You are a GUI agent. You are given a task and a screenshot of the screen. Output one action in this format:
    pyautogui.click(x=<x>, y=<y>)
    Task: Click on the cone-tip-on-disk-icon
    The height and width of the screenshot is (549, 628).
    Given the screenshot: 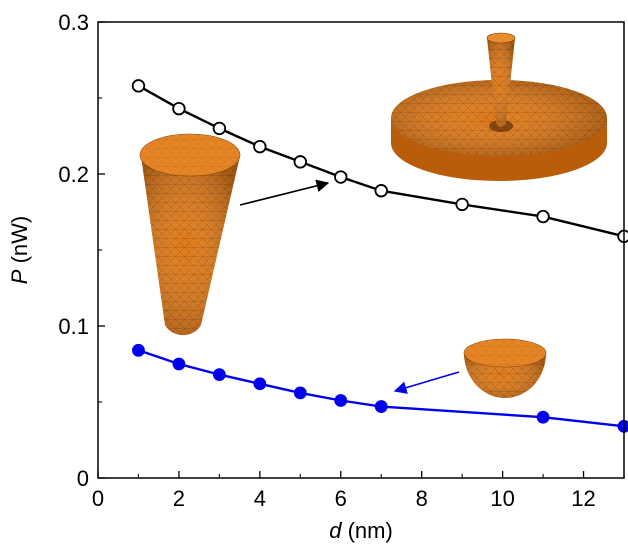 What is the action you would take?
    pyautogui.click(x=499, y=106)
    